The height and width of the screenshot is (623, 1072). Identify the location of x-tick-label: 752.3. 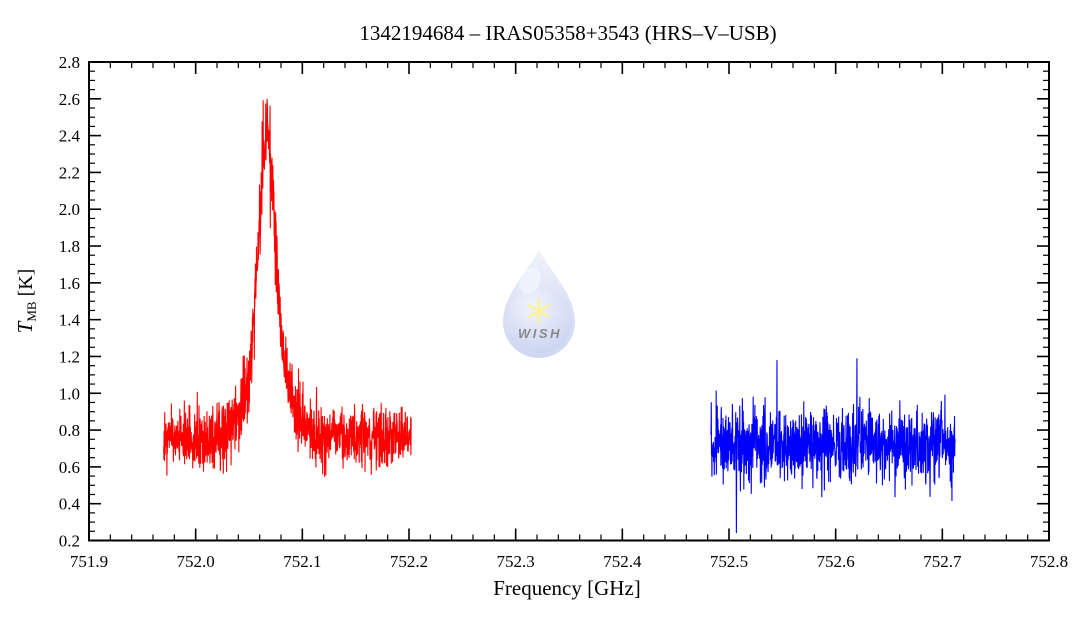
(516, 561).